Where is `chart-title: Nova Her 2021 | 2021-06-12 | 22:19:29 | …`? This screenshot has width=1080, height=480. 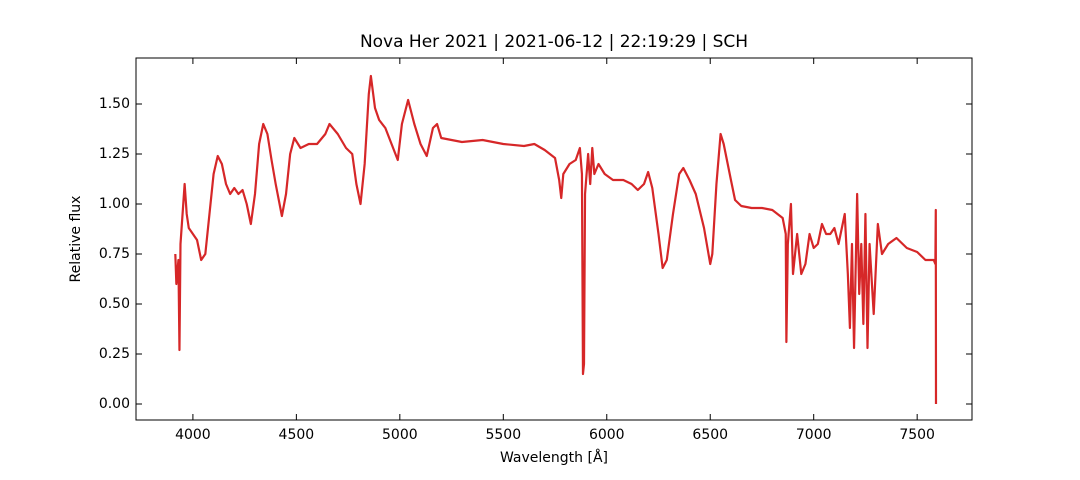 chart-title: Nova Her 2021 | 2021-06-12 | 22:19:29 | … is located at coordinates (554, 42).